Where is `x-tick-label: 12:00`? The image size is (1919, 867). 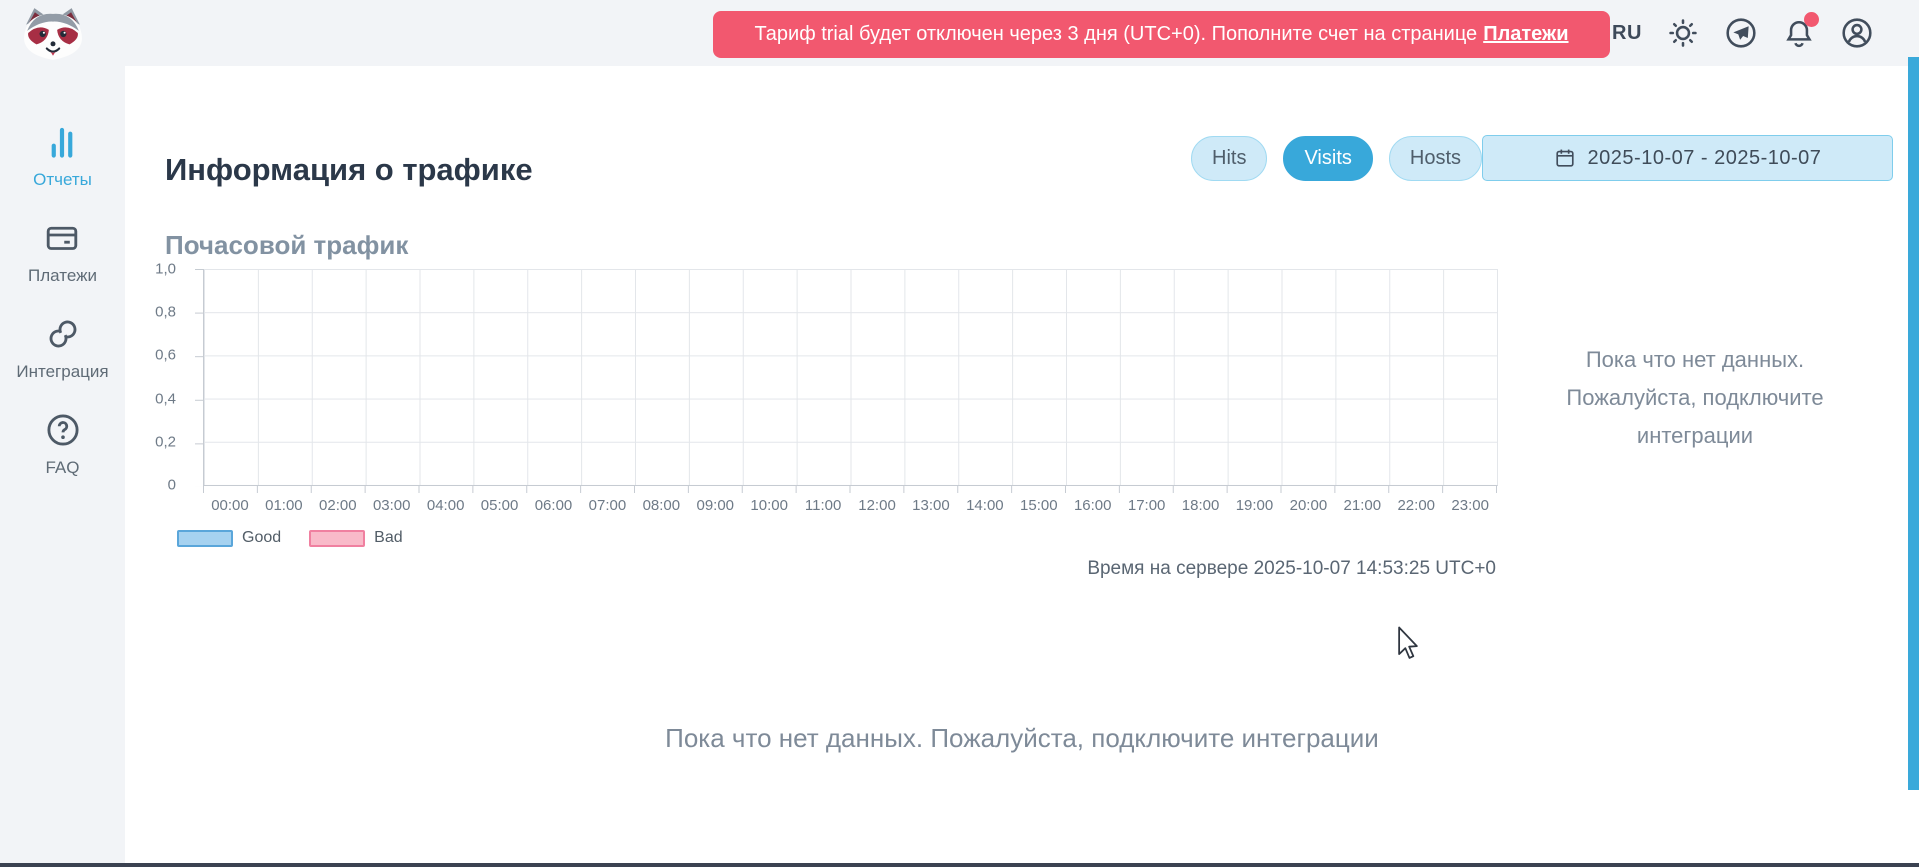
x-tick-label: 12:00 is located at coordinates (877, 505).